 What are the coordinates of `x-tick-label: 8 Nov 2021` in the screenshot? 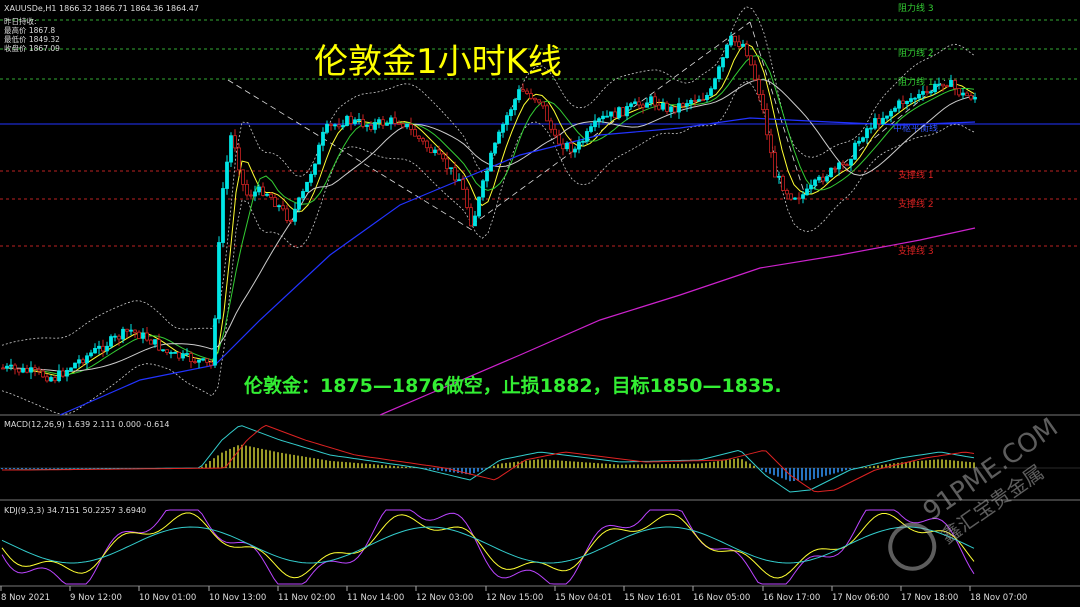 It's located at (25, 598).